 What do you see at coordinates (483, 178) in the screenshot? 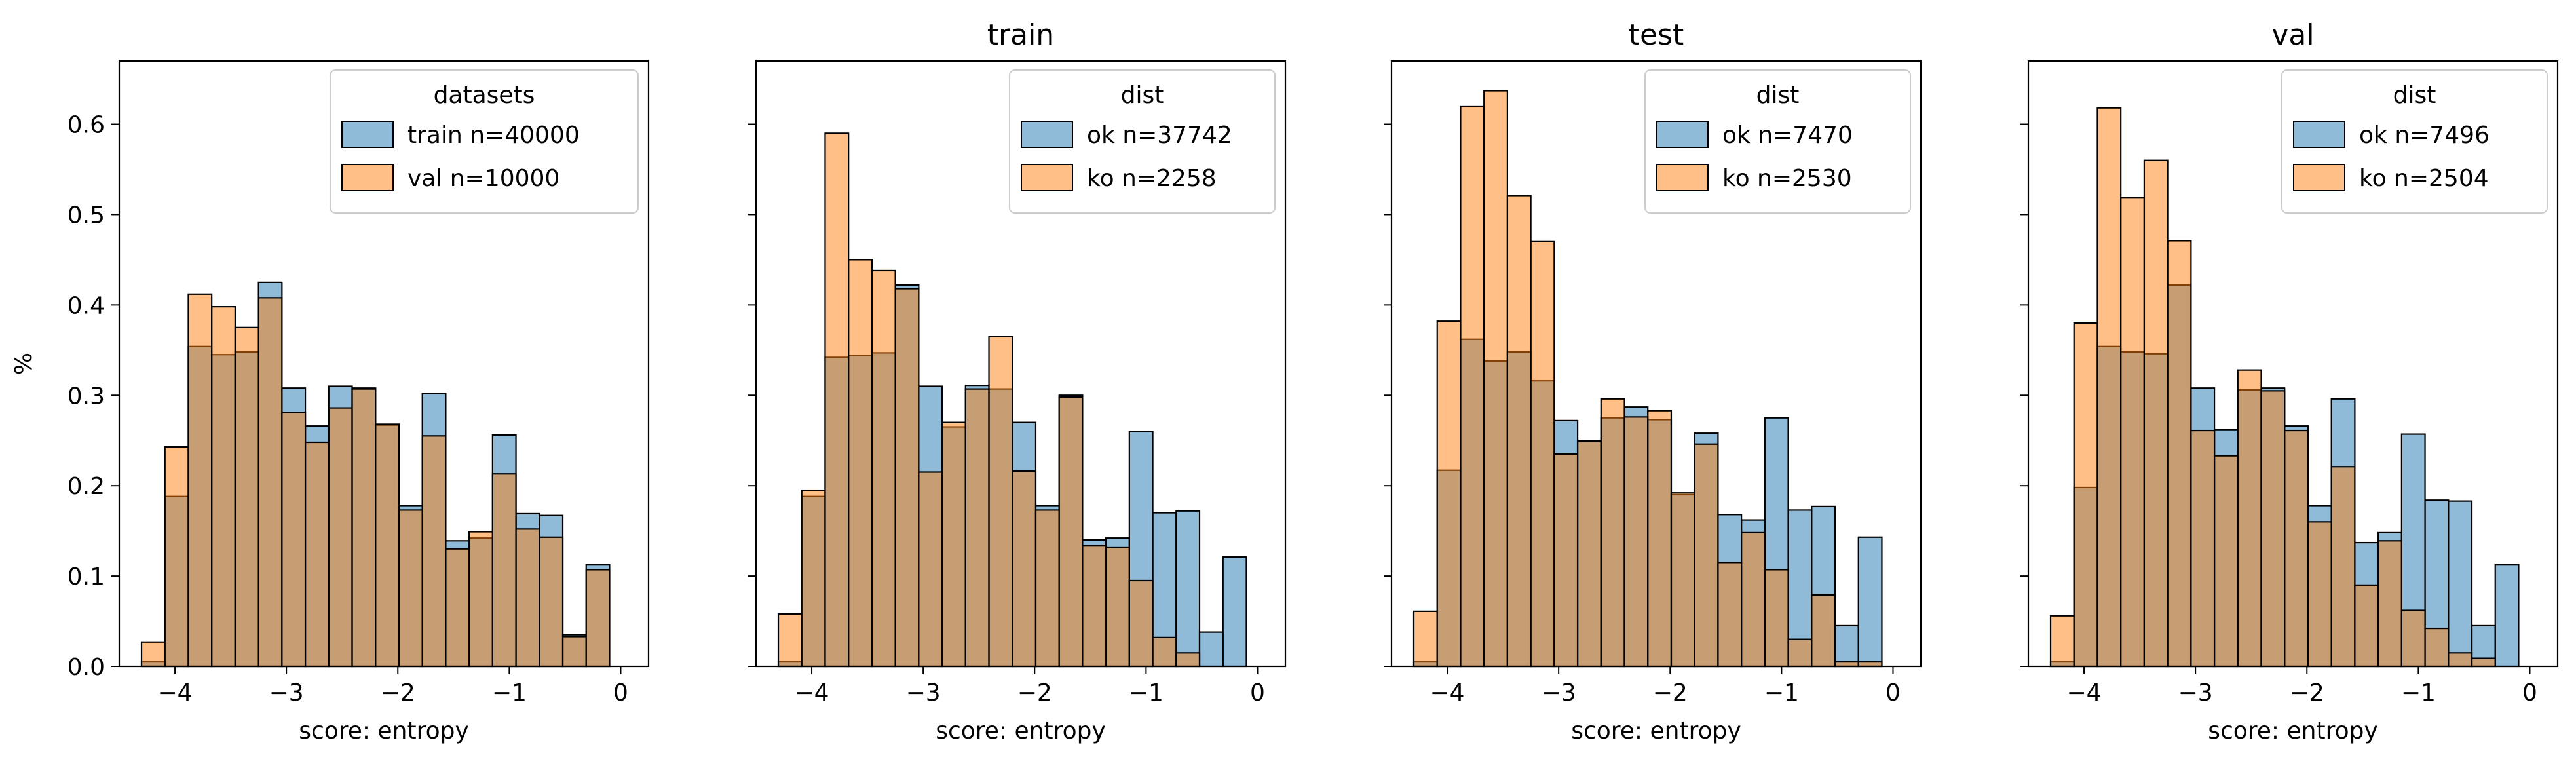
I see `legend-entry: val n=10000` at bounding box center [483, 178].